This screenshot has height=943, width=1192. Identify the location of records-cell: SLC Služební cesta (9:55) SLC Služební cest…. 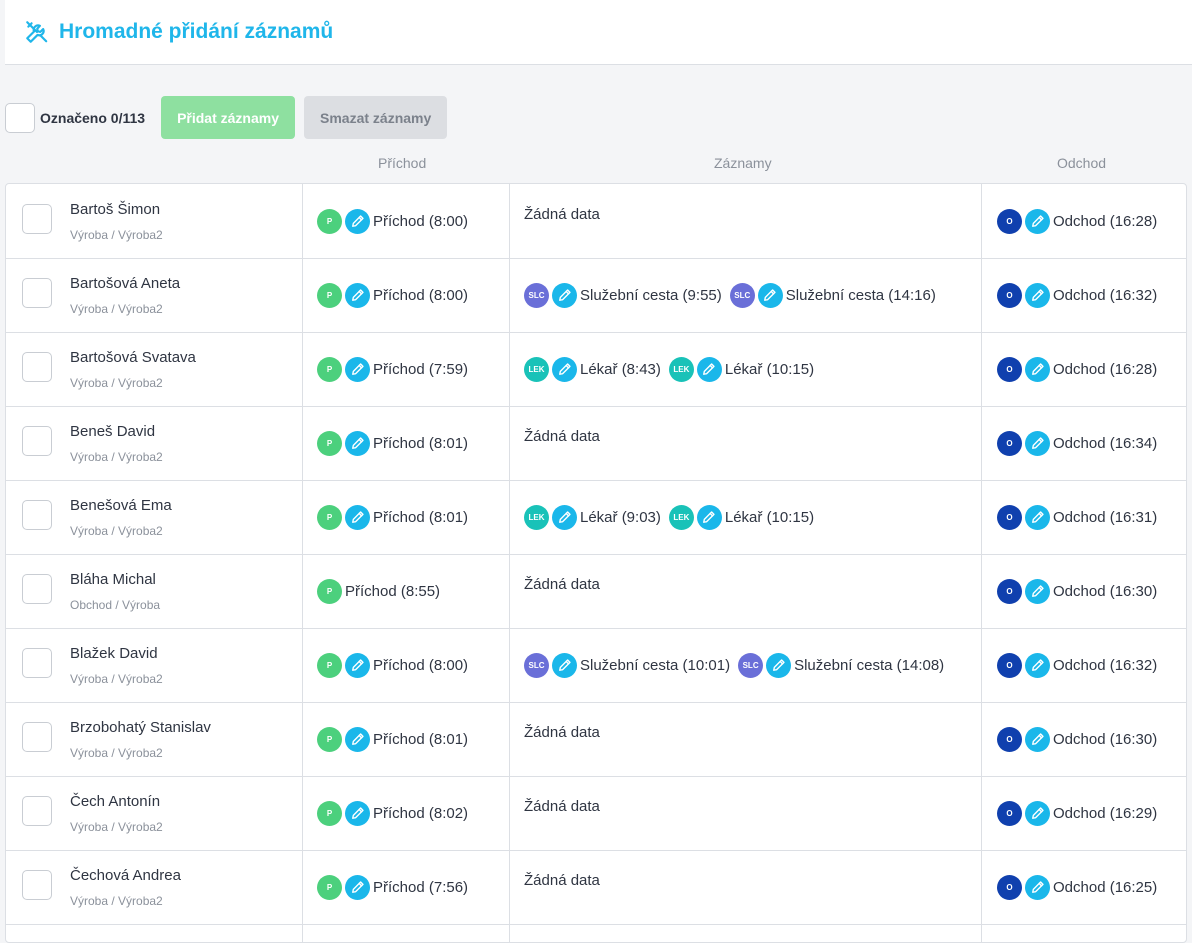
(730, 295).